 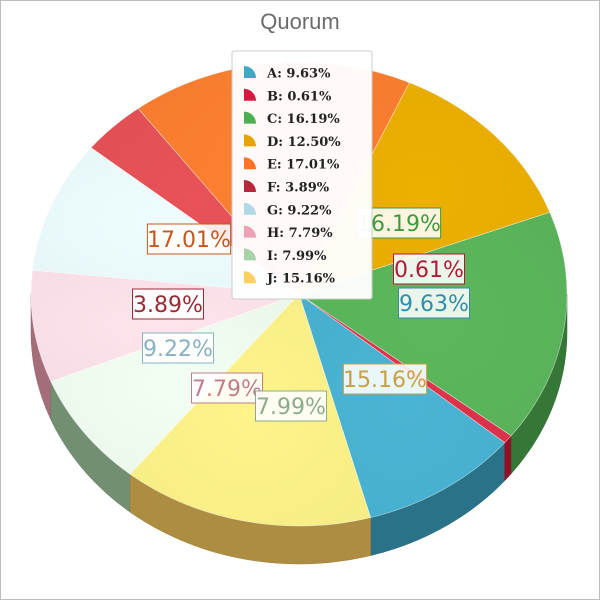 I want to click on data-label-e: 17.01%, so click(x=189, y=239).